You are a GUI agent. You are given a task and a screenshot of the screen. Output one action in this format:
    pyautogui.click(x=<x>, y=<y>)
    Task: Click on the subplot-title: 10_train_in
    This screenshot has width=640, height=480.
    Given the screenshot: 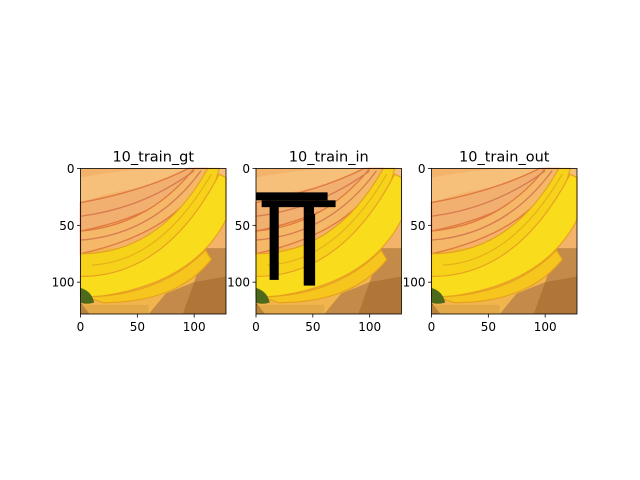 What is the action you would take?
    pyautogui.click(x=329, y=158)
    